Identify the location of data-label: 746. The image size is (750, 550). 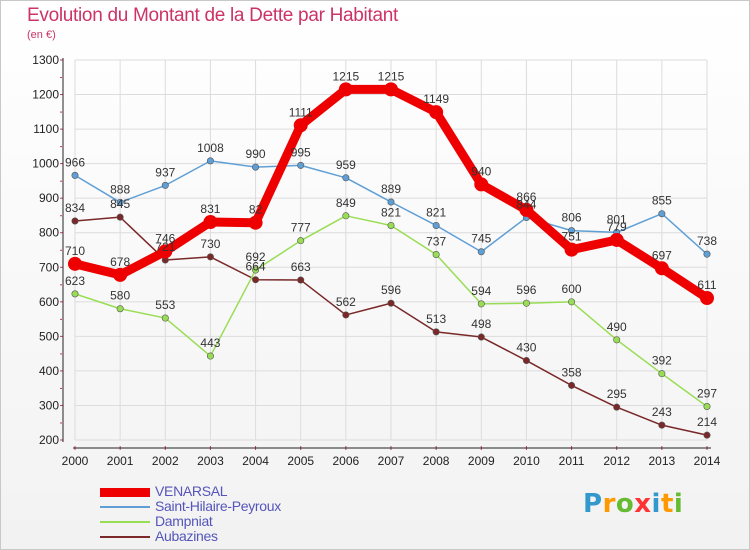
(165, 238).